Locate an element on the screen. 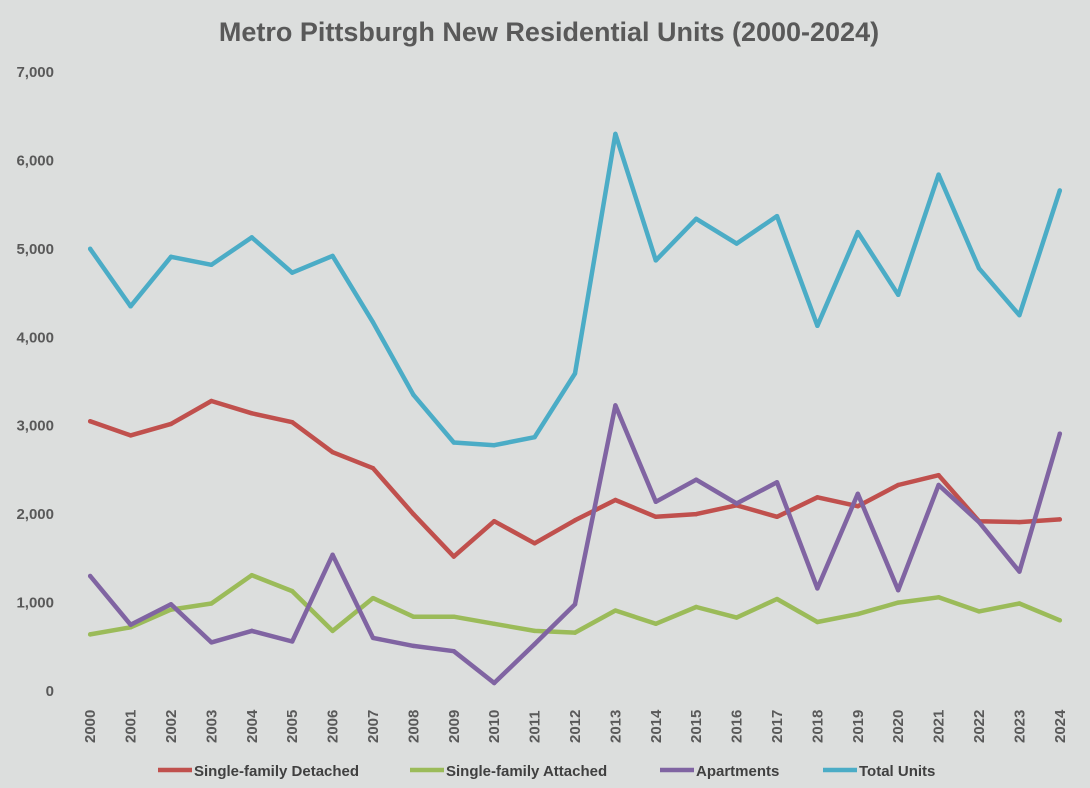 The width and height of the screenshot is (1090, 788). x-tick-label: 2020 is located at coordinates (898, 726).